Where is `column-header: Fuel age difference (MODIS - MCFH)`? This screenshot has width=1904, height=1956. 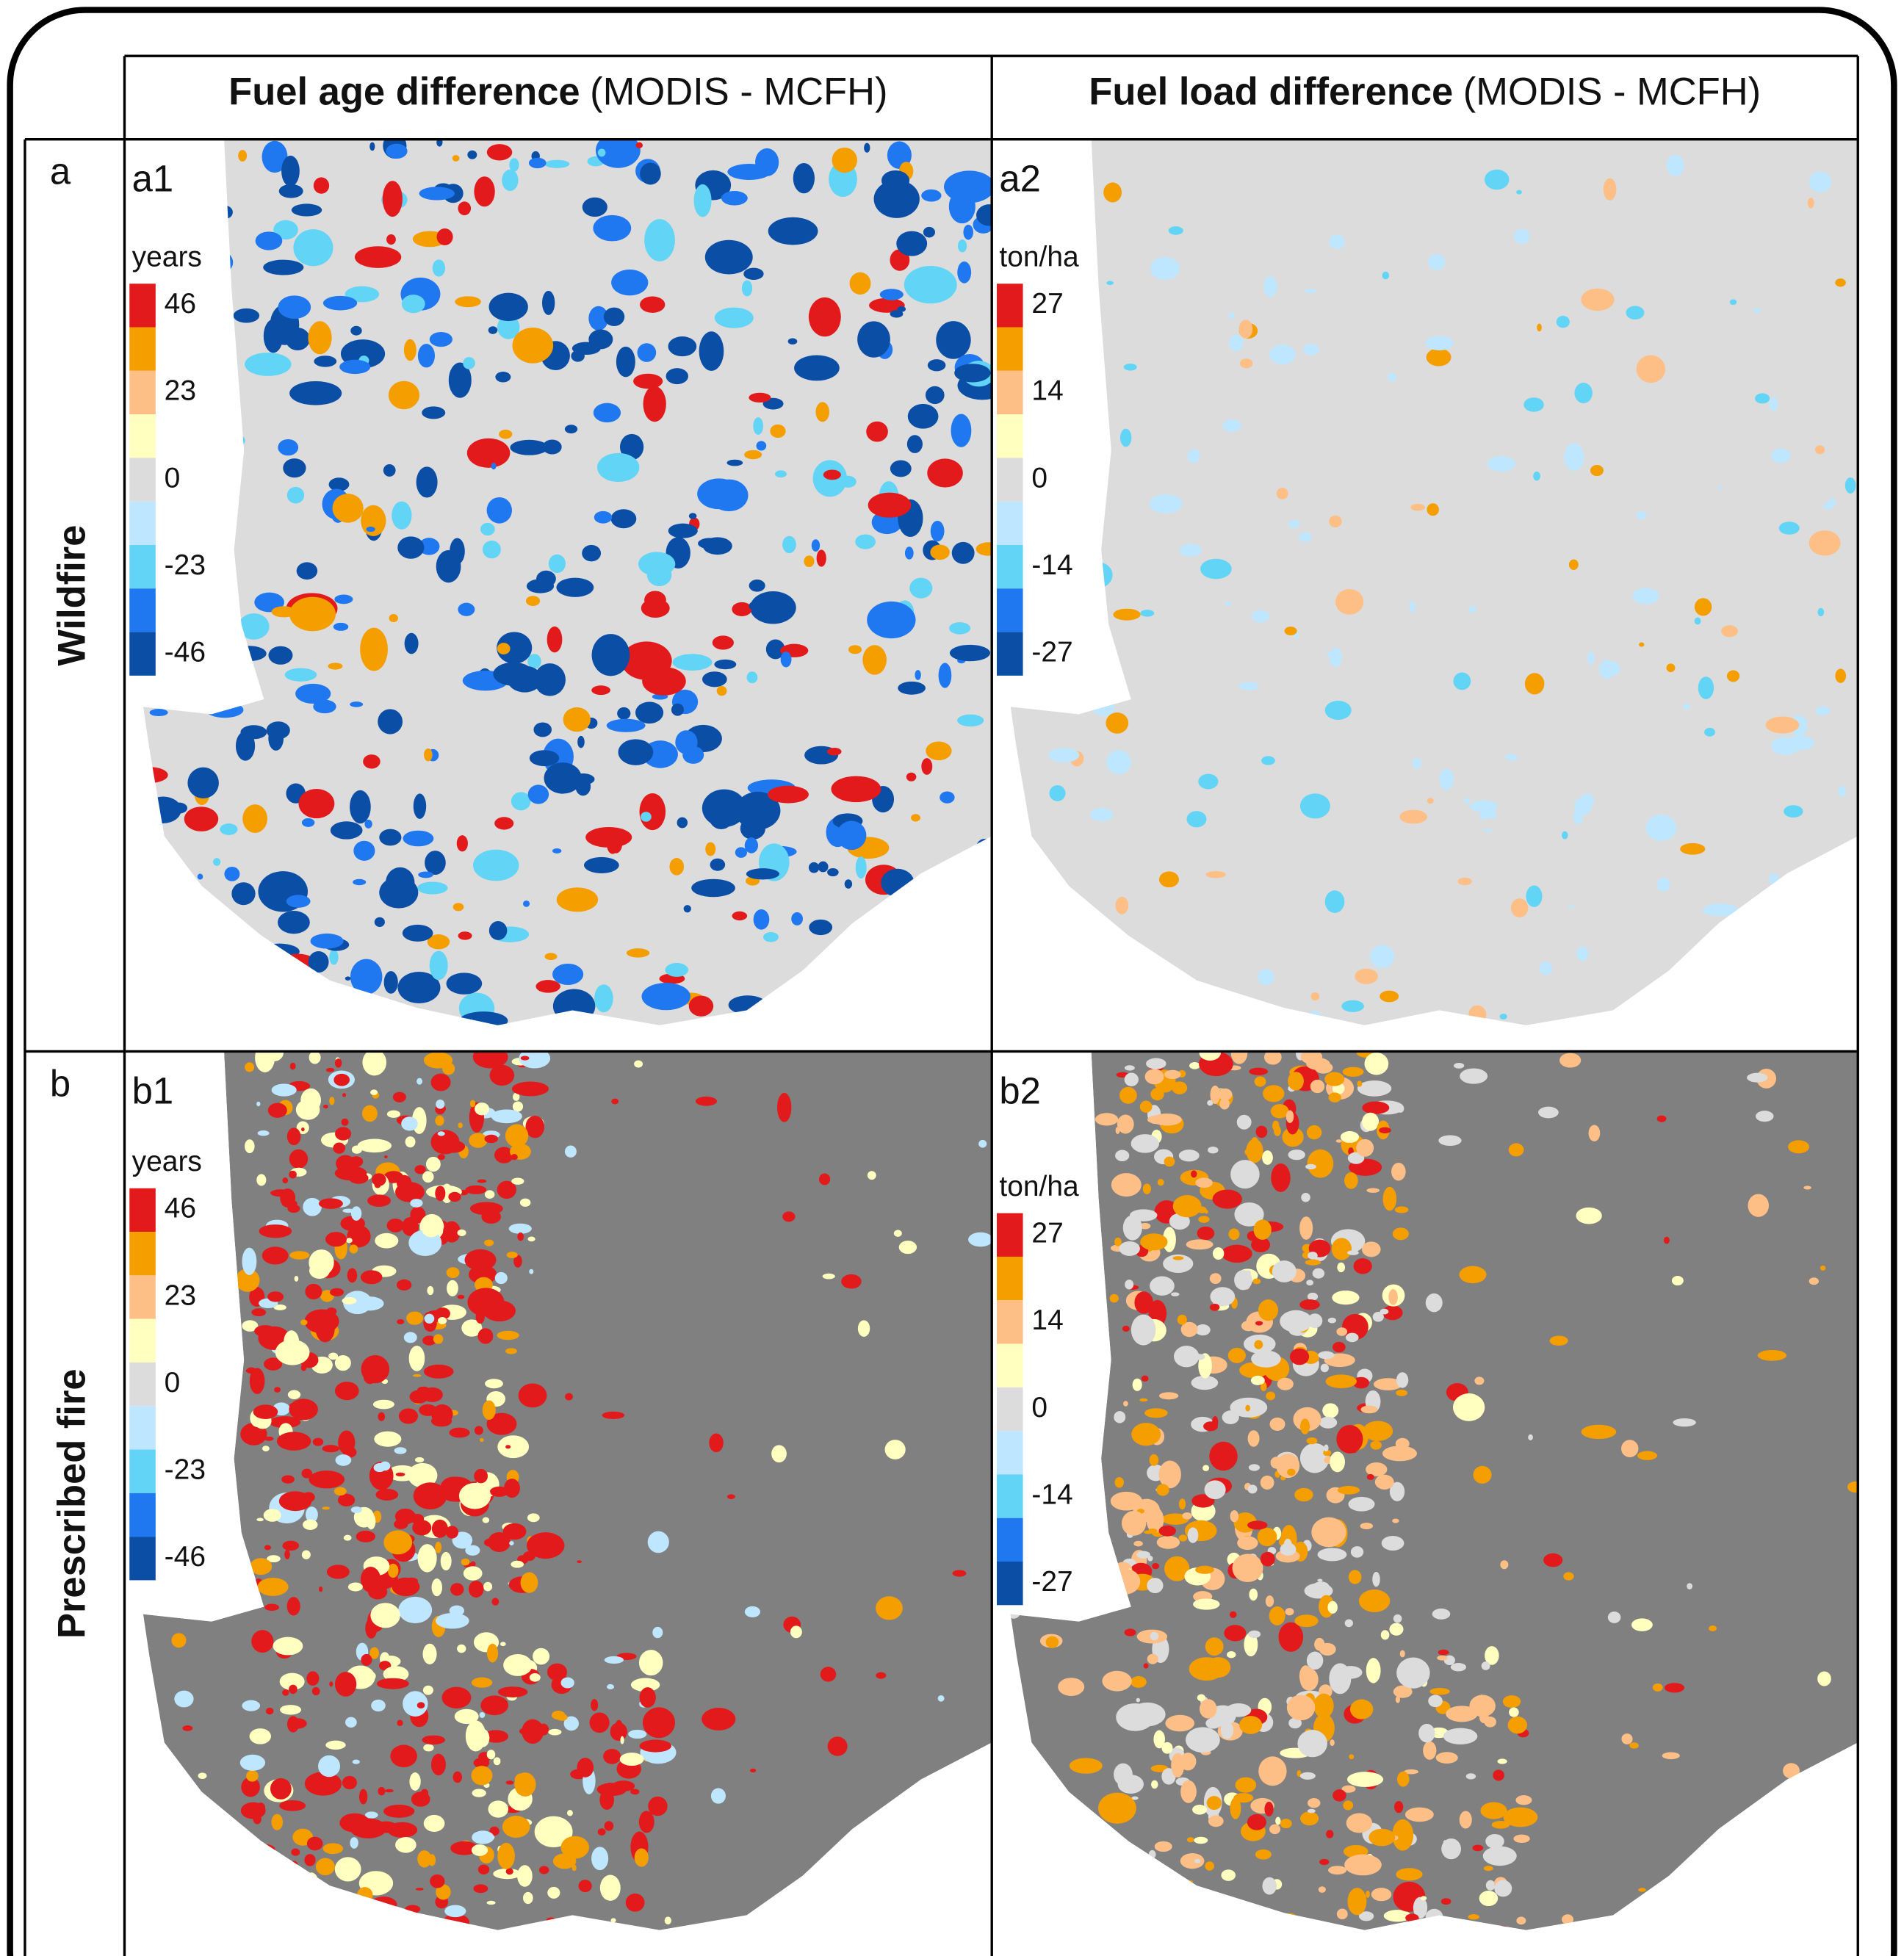 column-header: Fuel age difference (MODIS - MCFH) is located at coordinates (558, 92).